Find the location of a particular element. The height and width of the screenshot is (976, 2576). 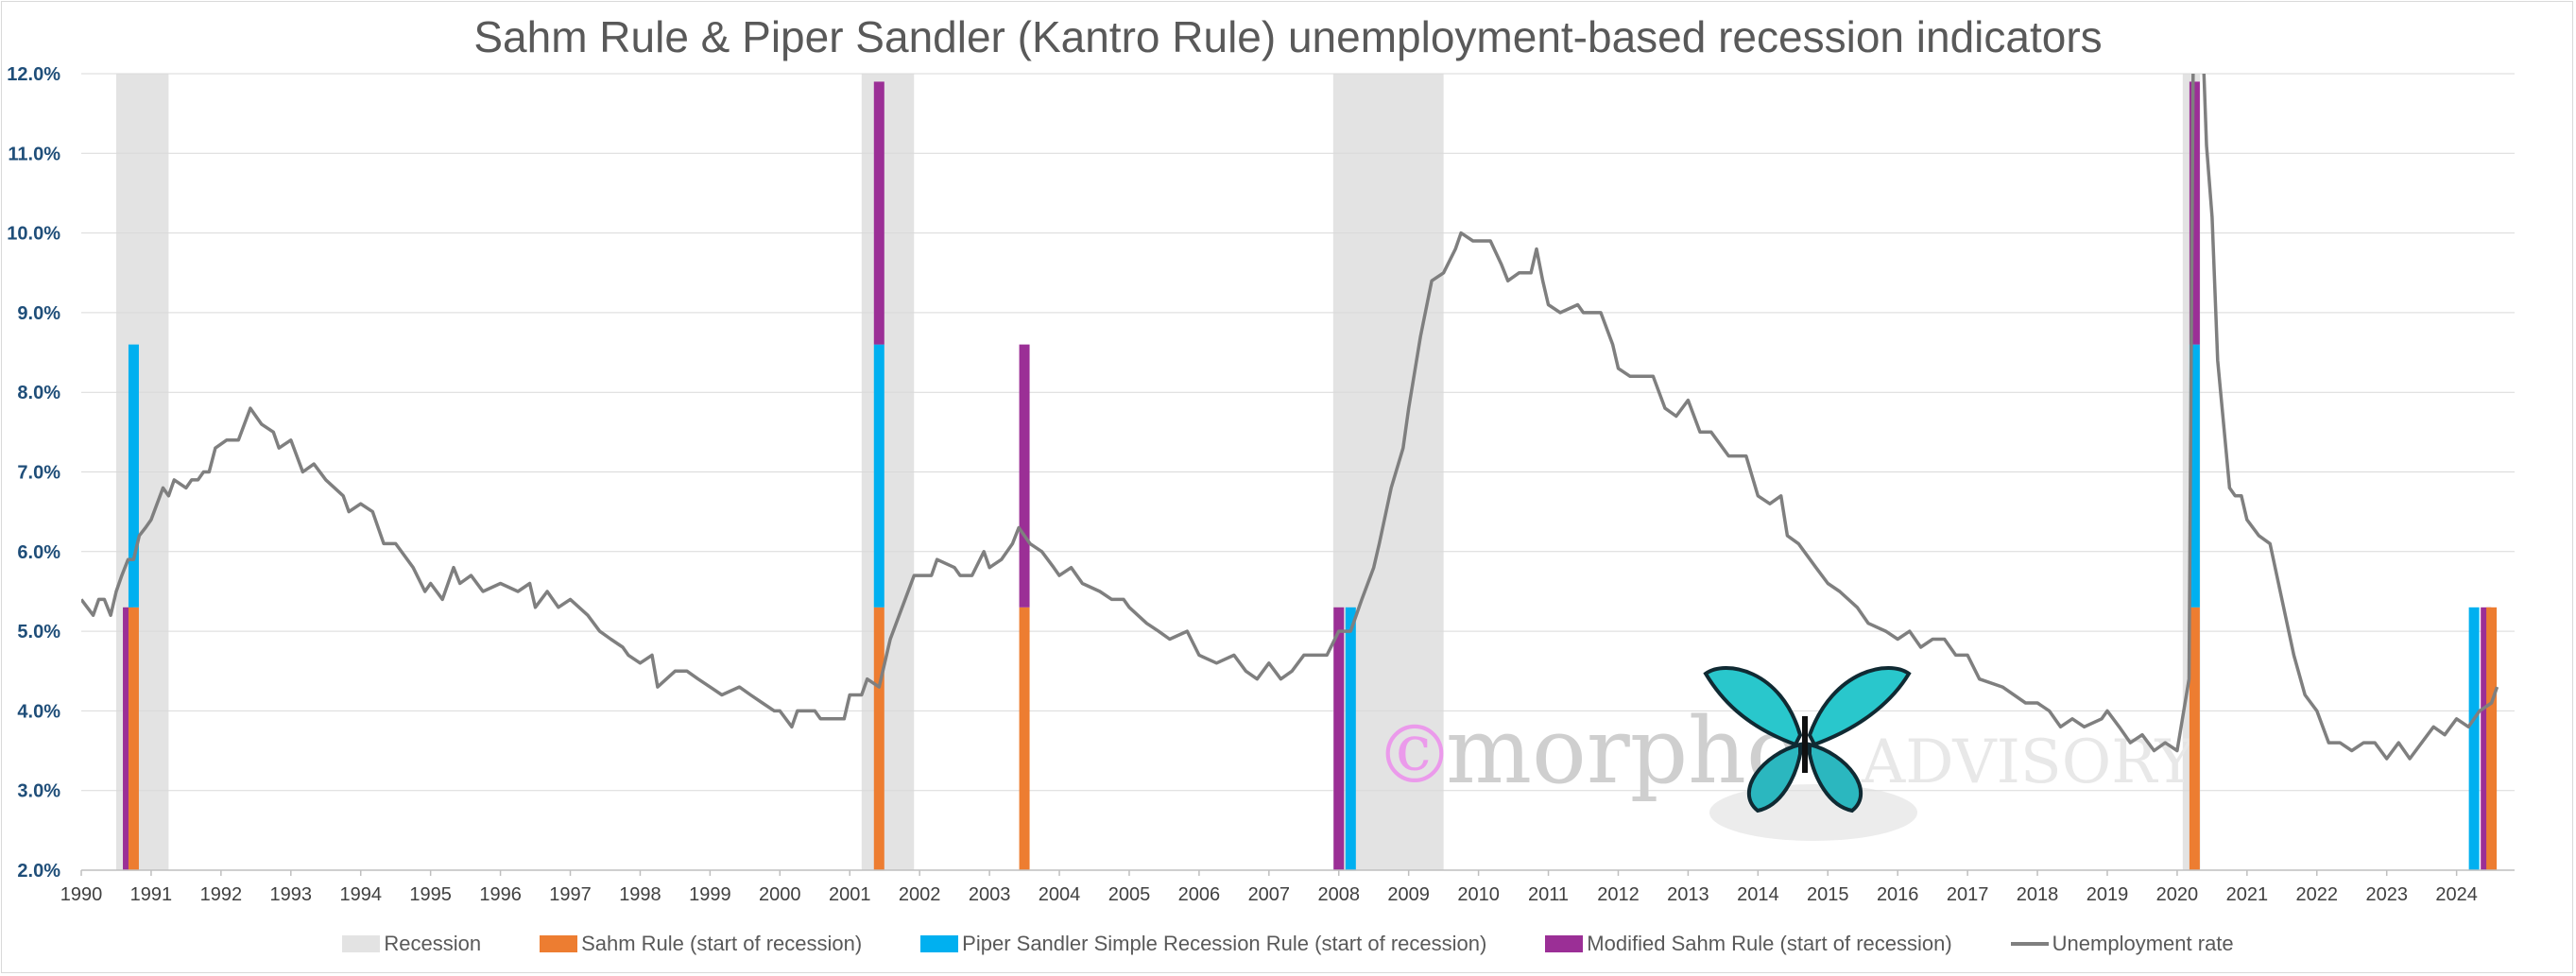

legend-item-sahm: Sahm Rule (start of recession) is located at coordinates (701, 944).